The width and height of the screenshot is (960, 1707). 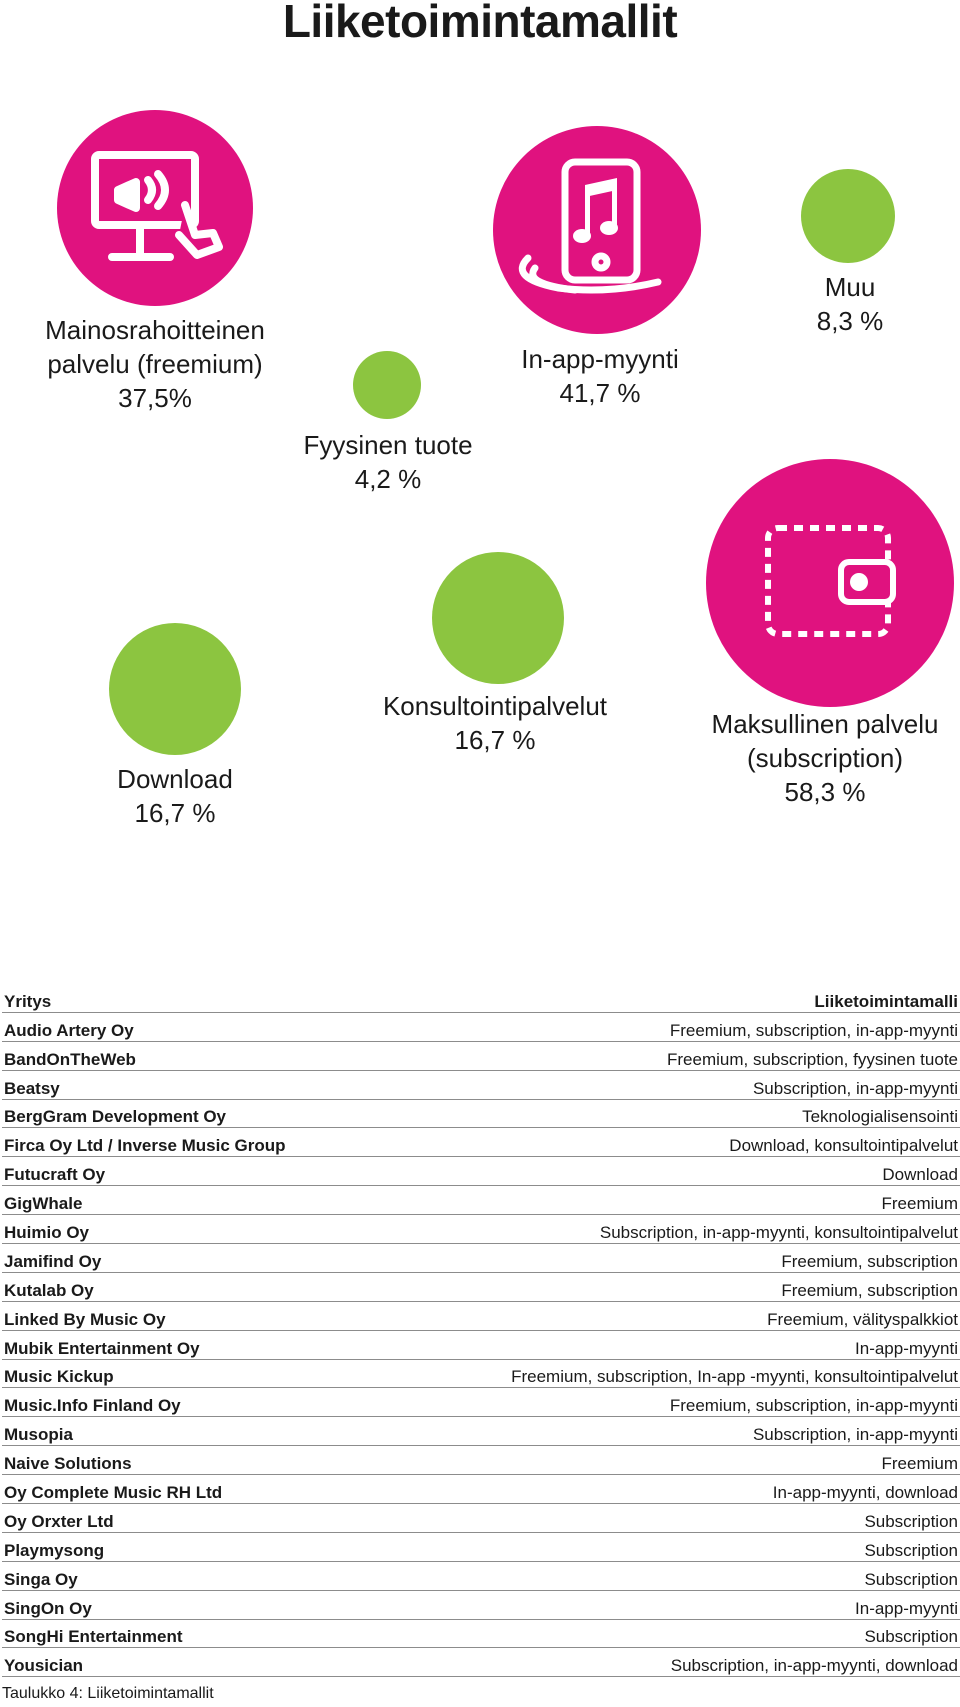 I want to click on bubble-other-circle, so click(x=848, y=216).